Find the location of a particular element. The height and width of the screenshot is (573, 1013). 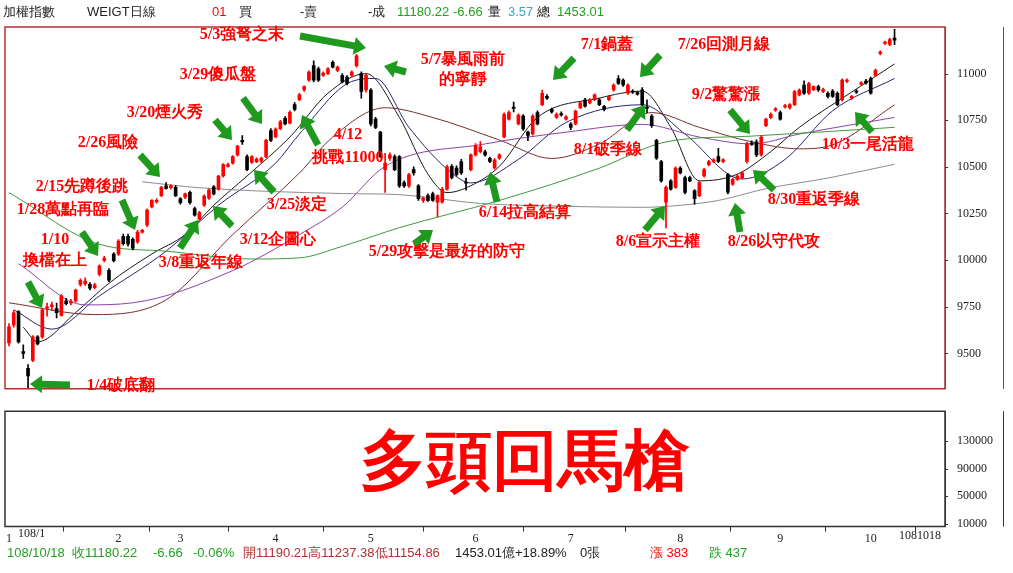

text: 3.57 is located at coordinates (521, 11).